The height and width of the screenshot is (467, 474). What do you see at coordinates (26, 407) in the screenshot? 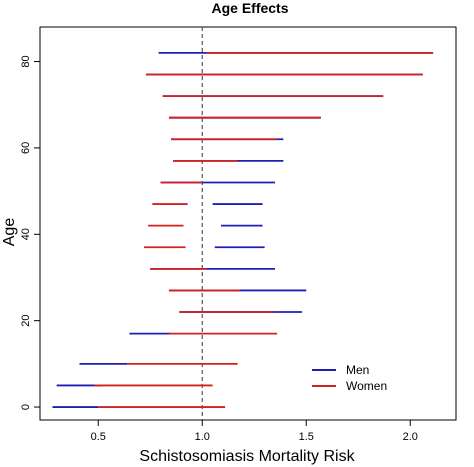
I see `y-tick-label: 0` at bounding box center [26, 407].